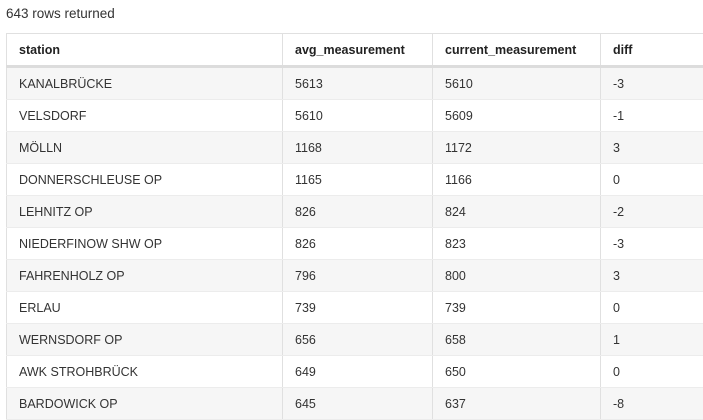  What do you see at coordinates (358, 116) in the screenshot?
I see `cell-avg-measurement: 5610` at bounding box center [358, 116].